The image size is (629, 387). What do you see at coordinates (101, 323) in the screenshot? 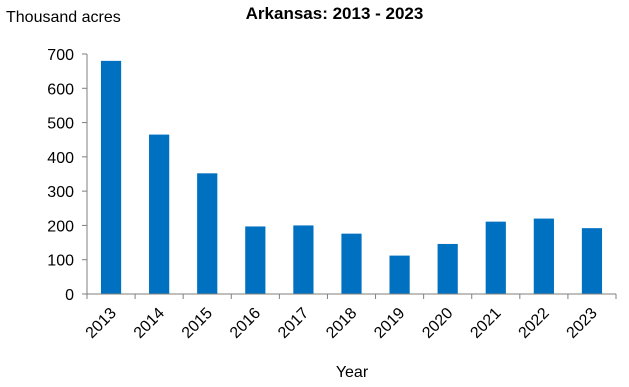
I see `x-tick-label: 2013` at bounding box center [101, 323].